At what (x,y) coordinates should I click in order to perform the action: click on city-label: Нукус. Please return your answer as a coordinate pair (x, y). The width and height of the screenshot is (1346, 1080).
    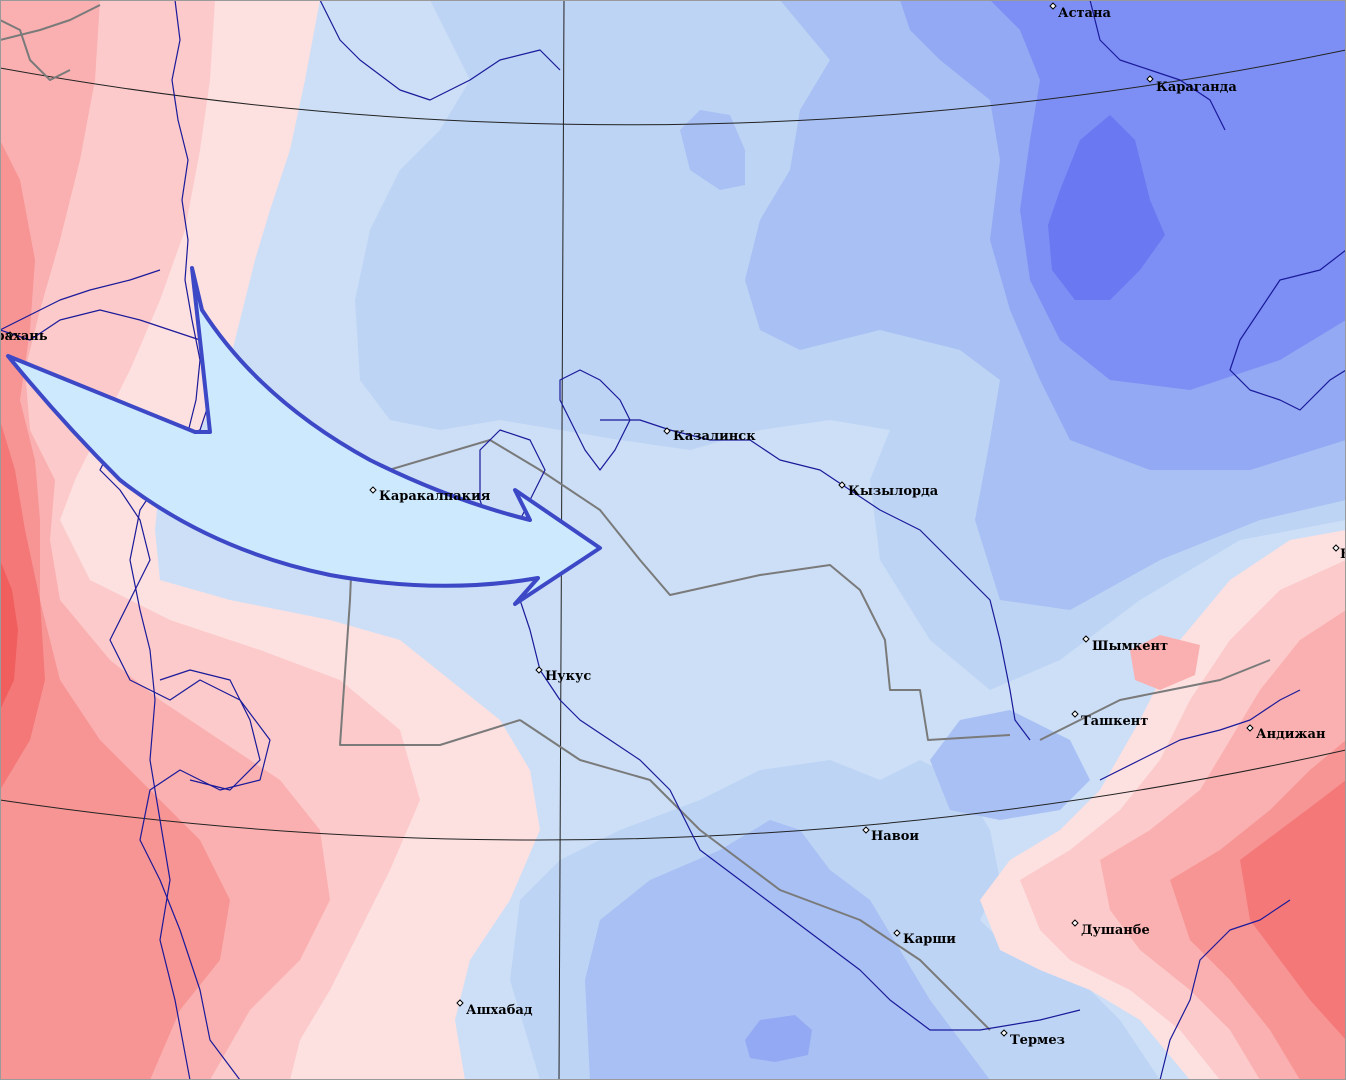
    Looking at the image, I should click on (568, 676).